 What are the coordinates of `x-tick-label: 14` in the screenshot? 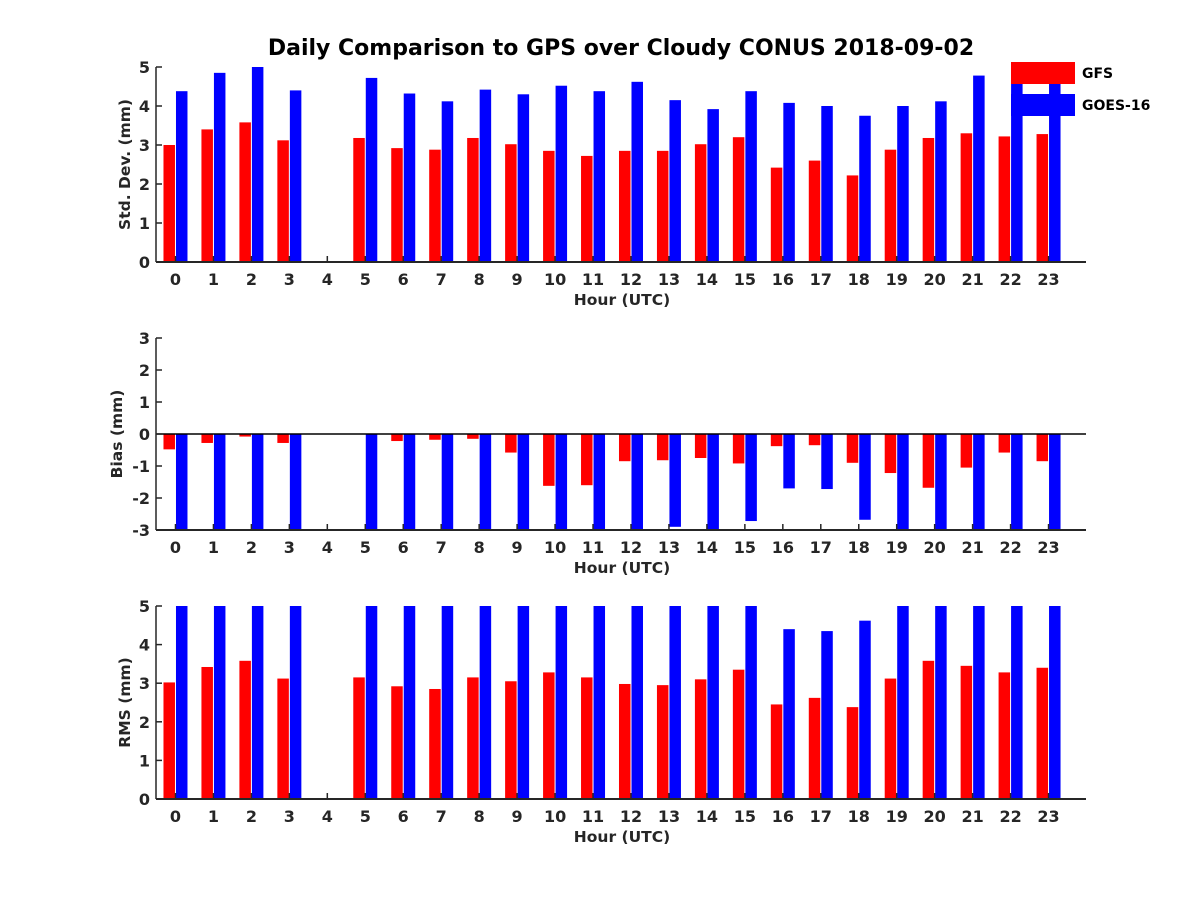 It's located at (707, 279).